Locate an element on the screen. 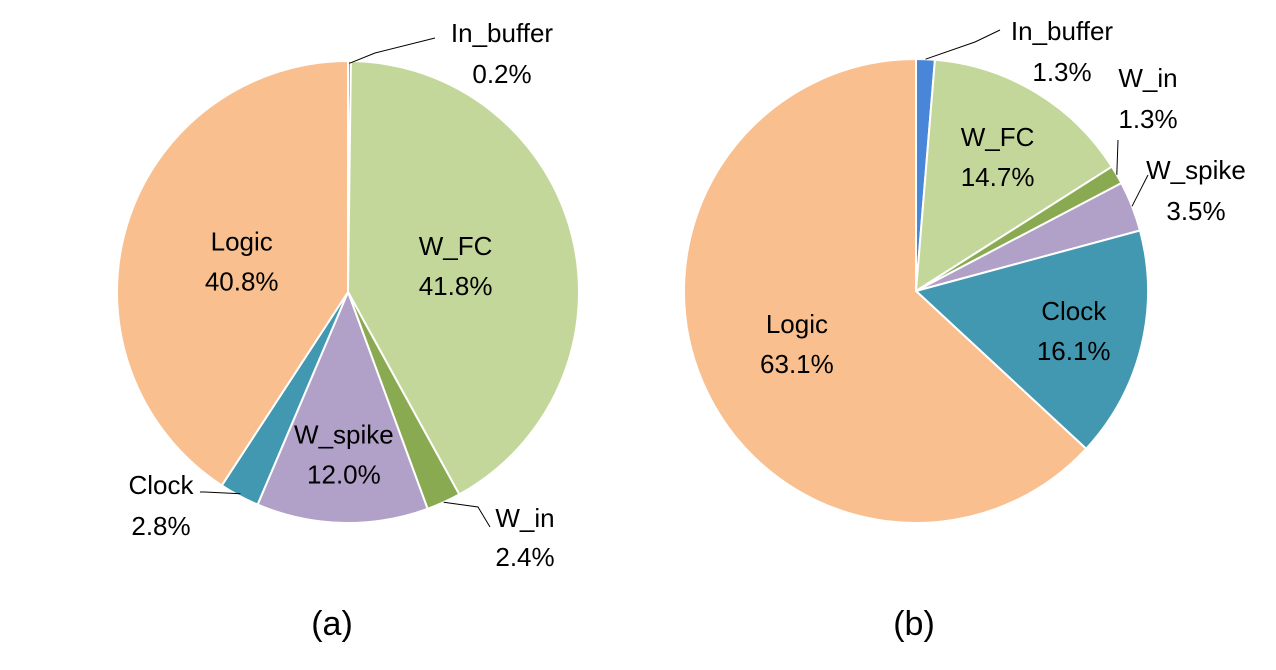 This screenshot has width=1276, height=670. slice-clock is located at coordinates (1032, 339).